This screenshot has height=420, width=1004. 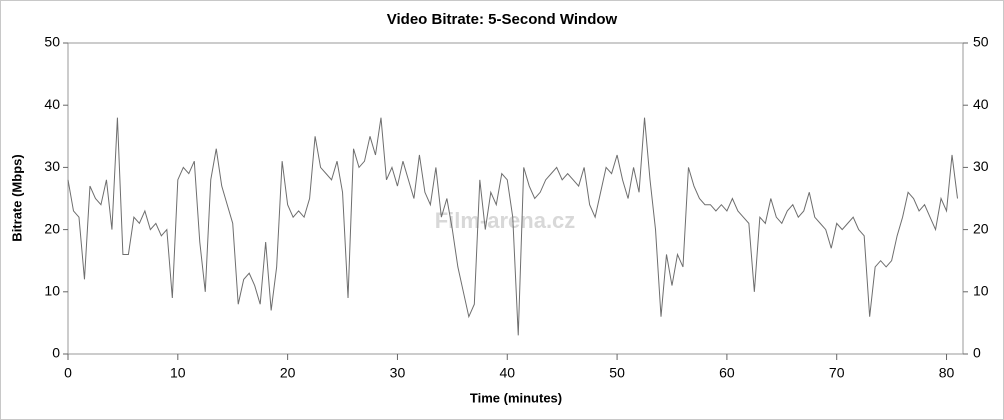 I want to click on y-tick-label: 20, so click(x=52, y=228).